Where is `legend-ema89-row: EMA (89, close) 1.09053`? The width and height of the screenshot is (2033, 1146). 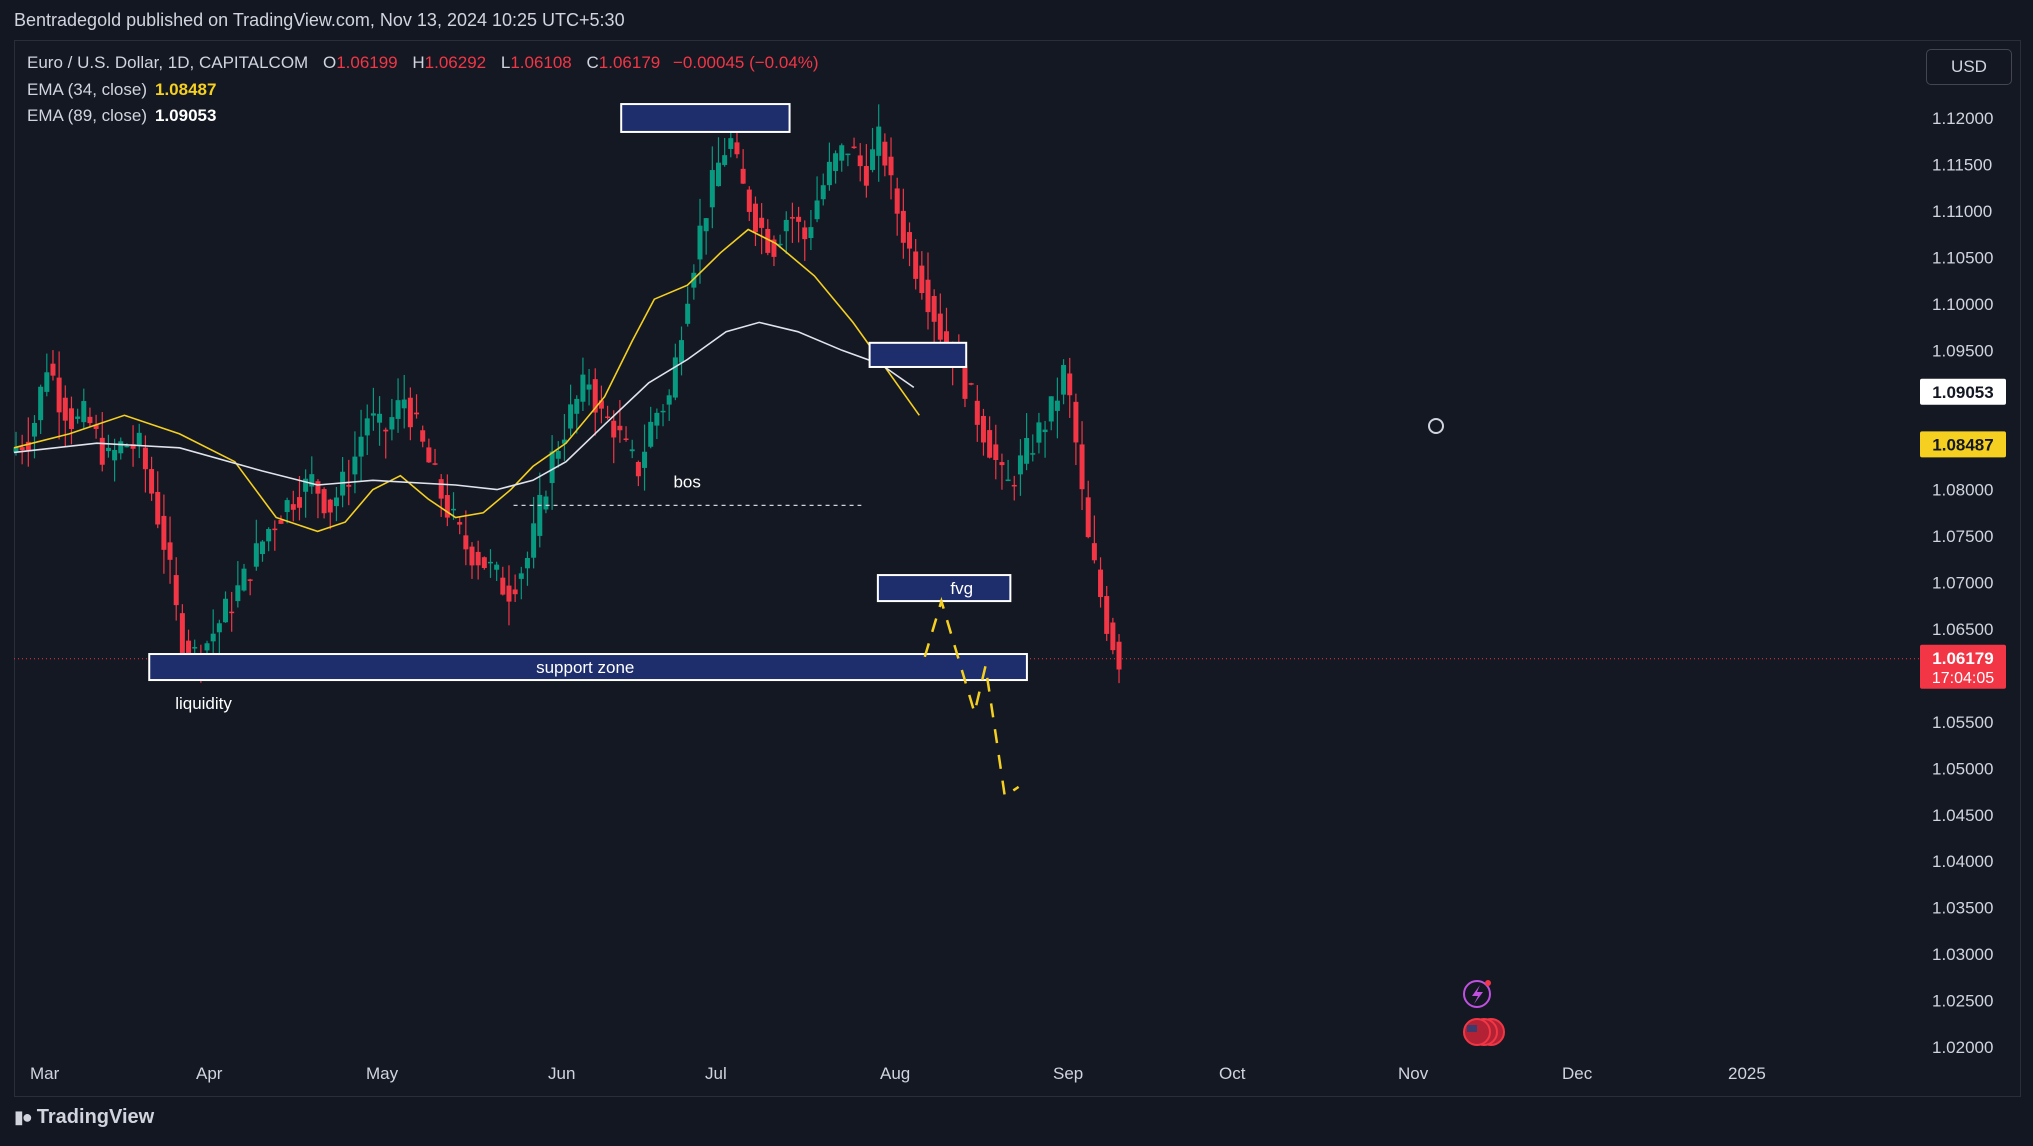 legend-ema89-row: EMA (89, close) 1.09053 is located at coordinates (121, 116).